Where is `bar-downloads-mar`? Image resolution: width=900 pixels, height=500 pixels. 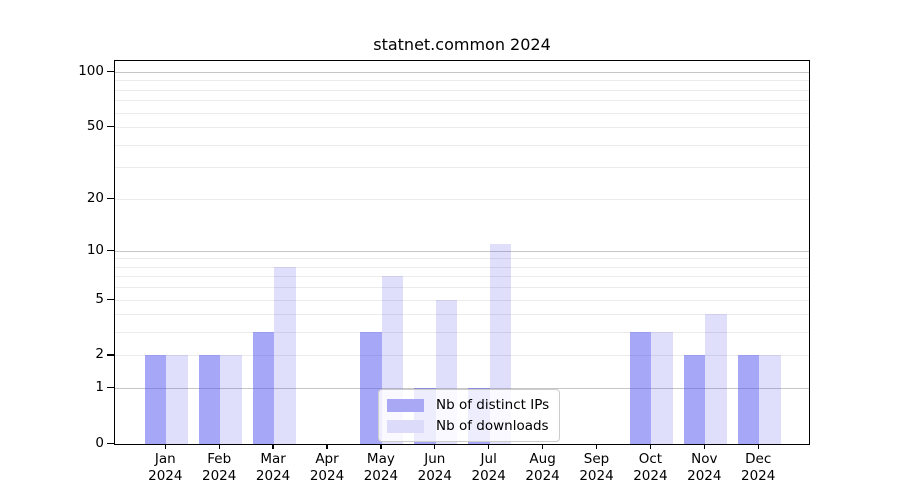
bar-downloads-mar is located at coordinates (285, 355).